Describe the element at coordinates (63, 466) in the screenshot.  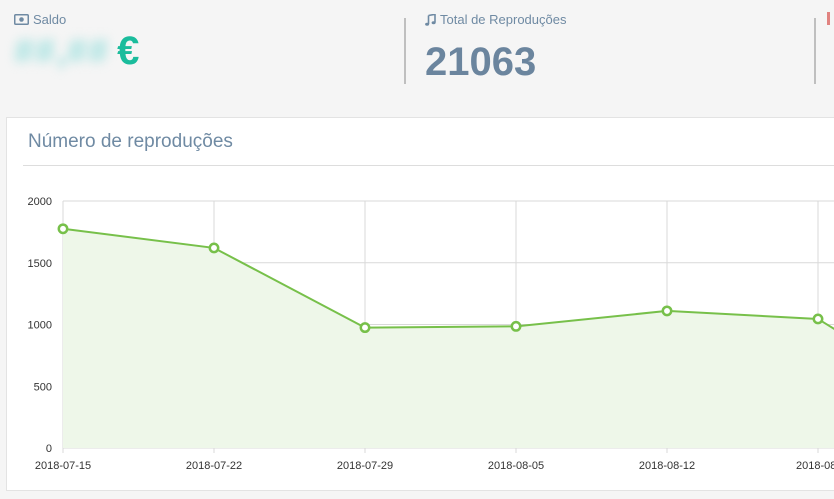
I see `x-tick-label: 2018-07-15` at that location.